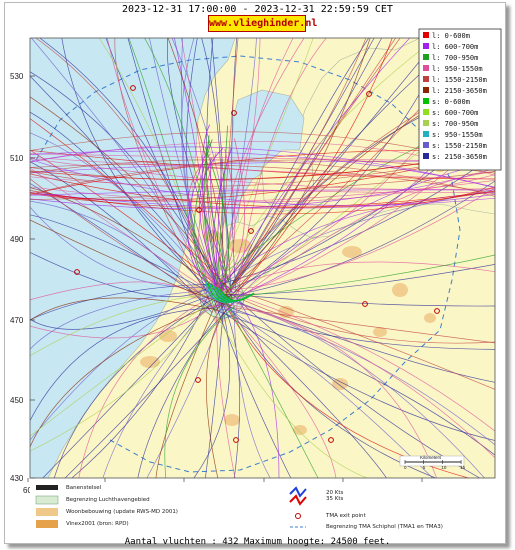 This screenshot has width=515, height=550. Describe the element at coordinates (451, 102) in the screenshot. I see `legend-label: s: 0-600m` at that location.